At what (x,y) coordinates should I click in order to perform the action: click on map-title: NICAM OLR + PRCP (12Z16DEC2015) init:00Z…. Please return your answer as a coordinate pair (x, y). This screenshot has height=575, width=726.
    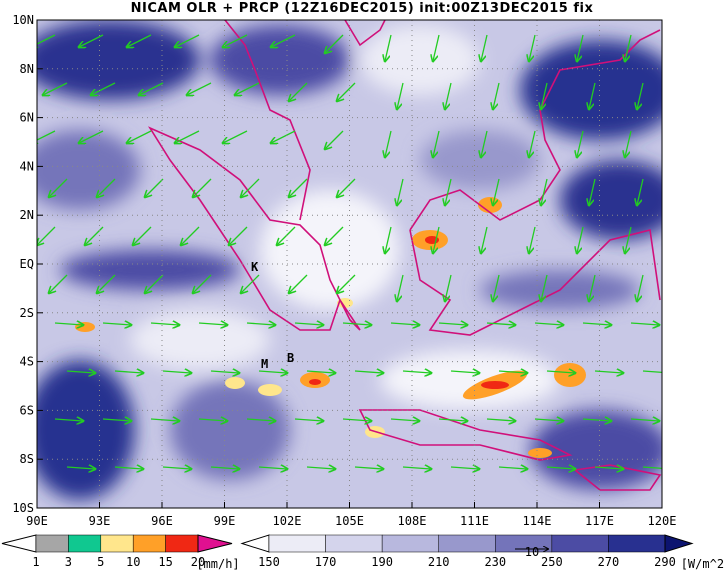
    Looking at the image, I should click on (362, 8).